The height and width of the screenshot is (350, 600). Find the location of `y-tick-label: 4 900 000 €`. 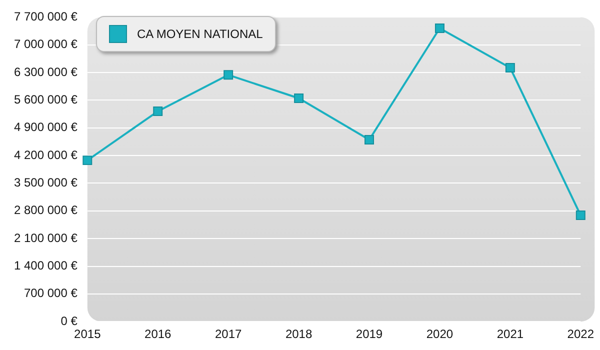

y-tick-label: 4 900 000 € is located at coordinates (46, 127).